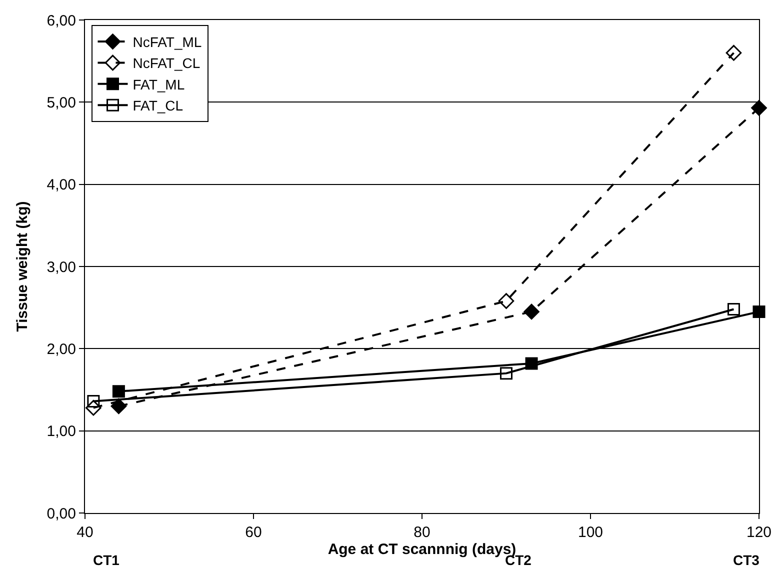 The height and width of the screenshot is (568, 784). Describe the element at coordinates (422, 532) in the screenshot. I see `x-tick-label: 80` at that location.